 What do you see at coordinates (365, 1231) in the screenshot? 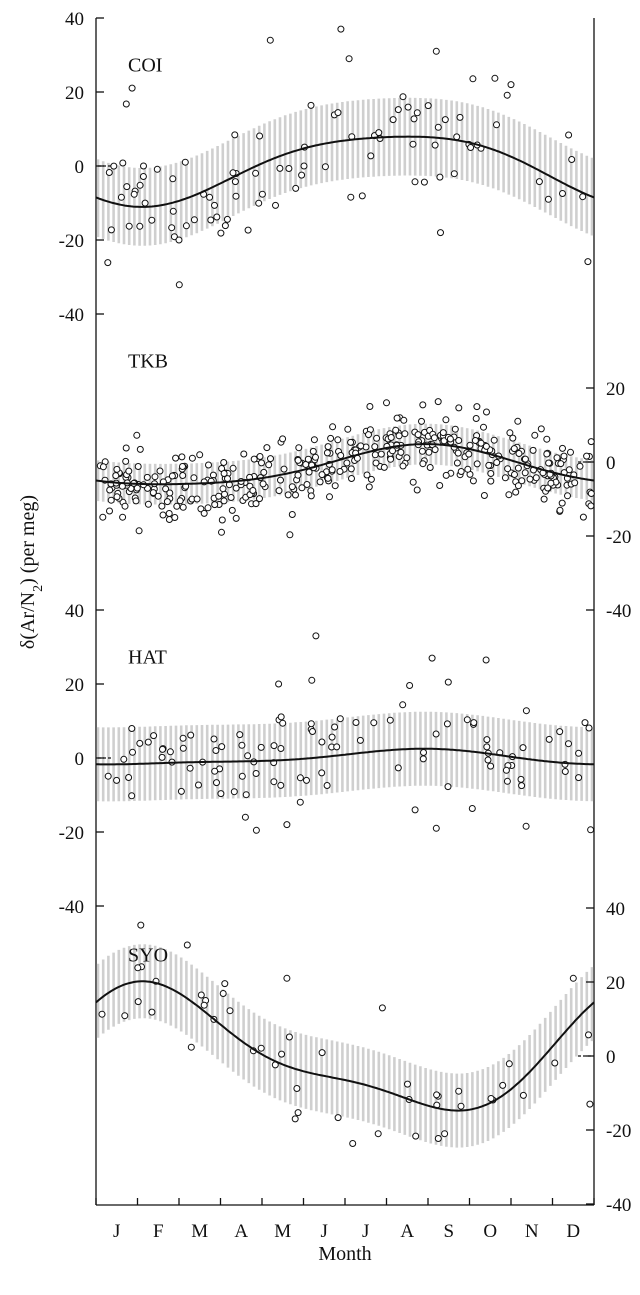
I see `month-tick-label: J` at bounding box center [365, 1231].